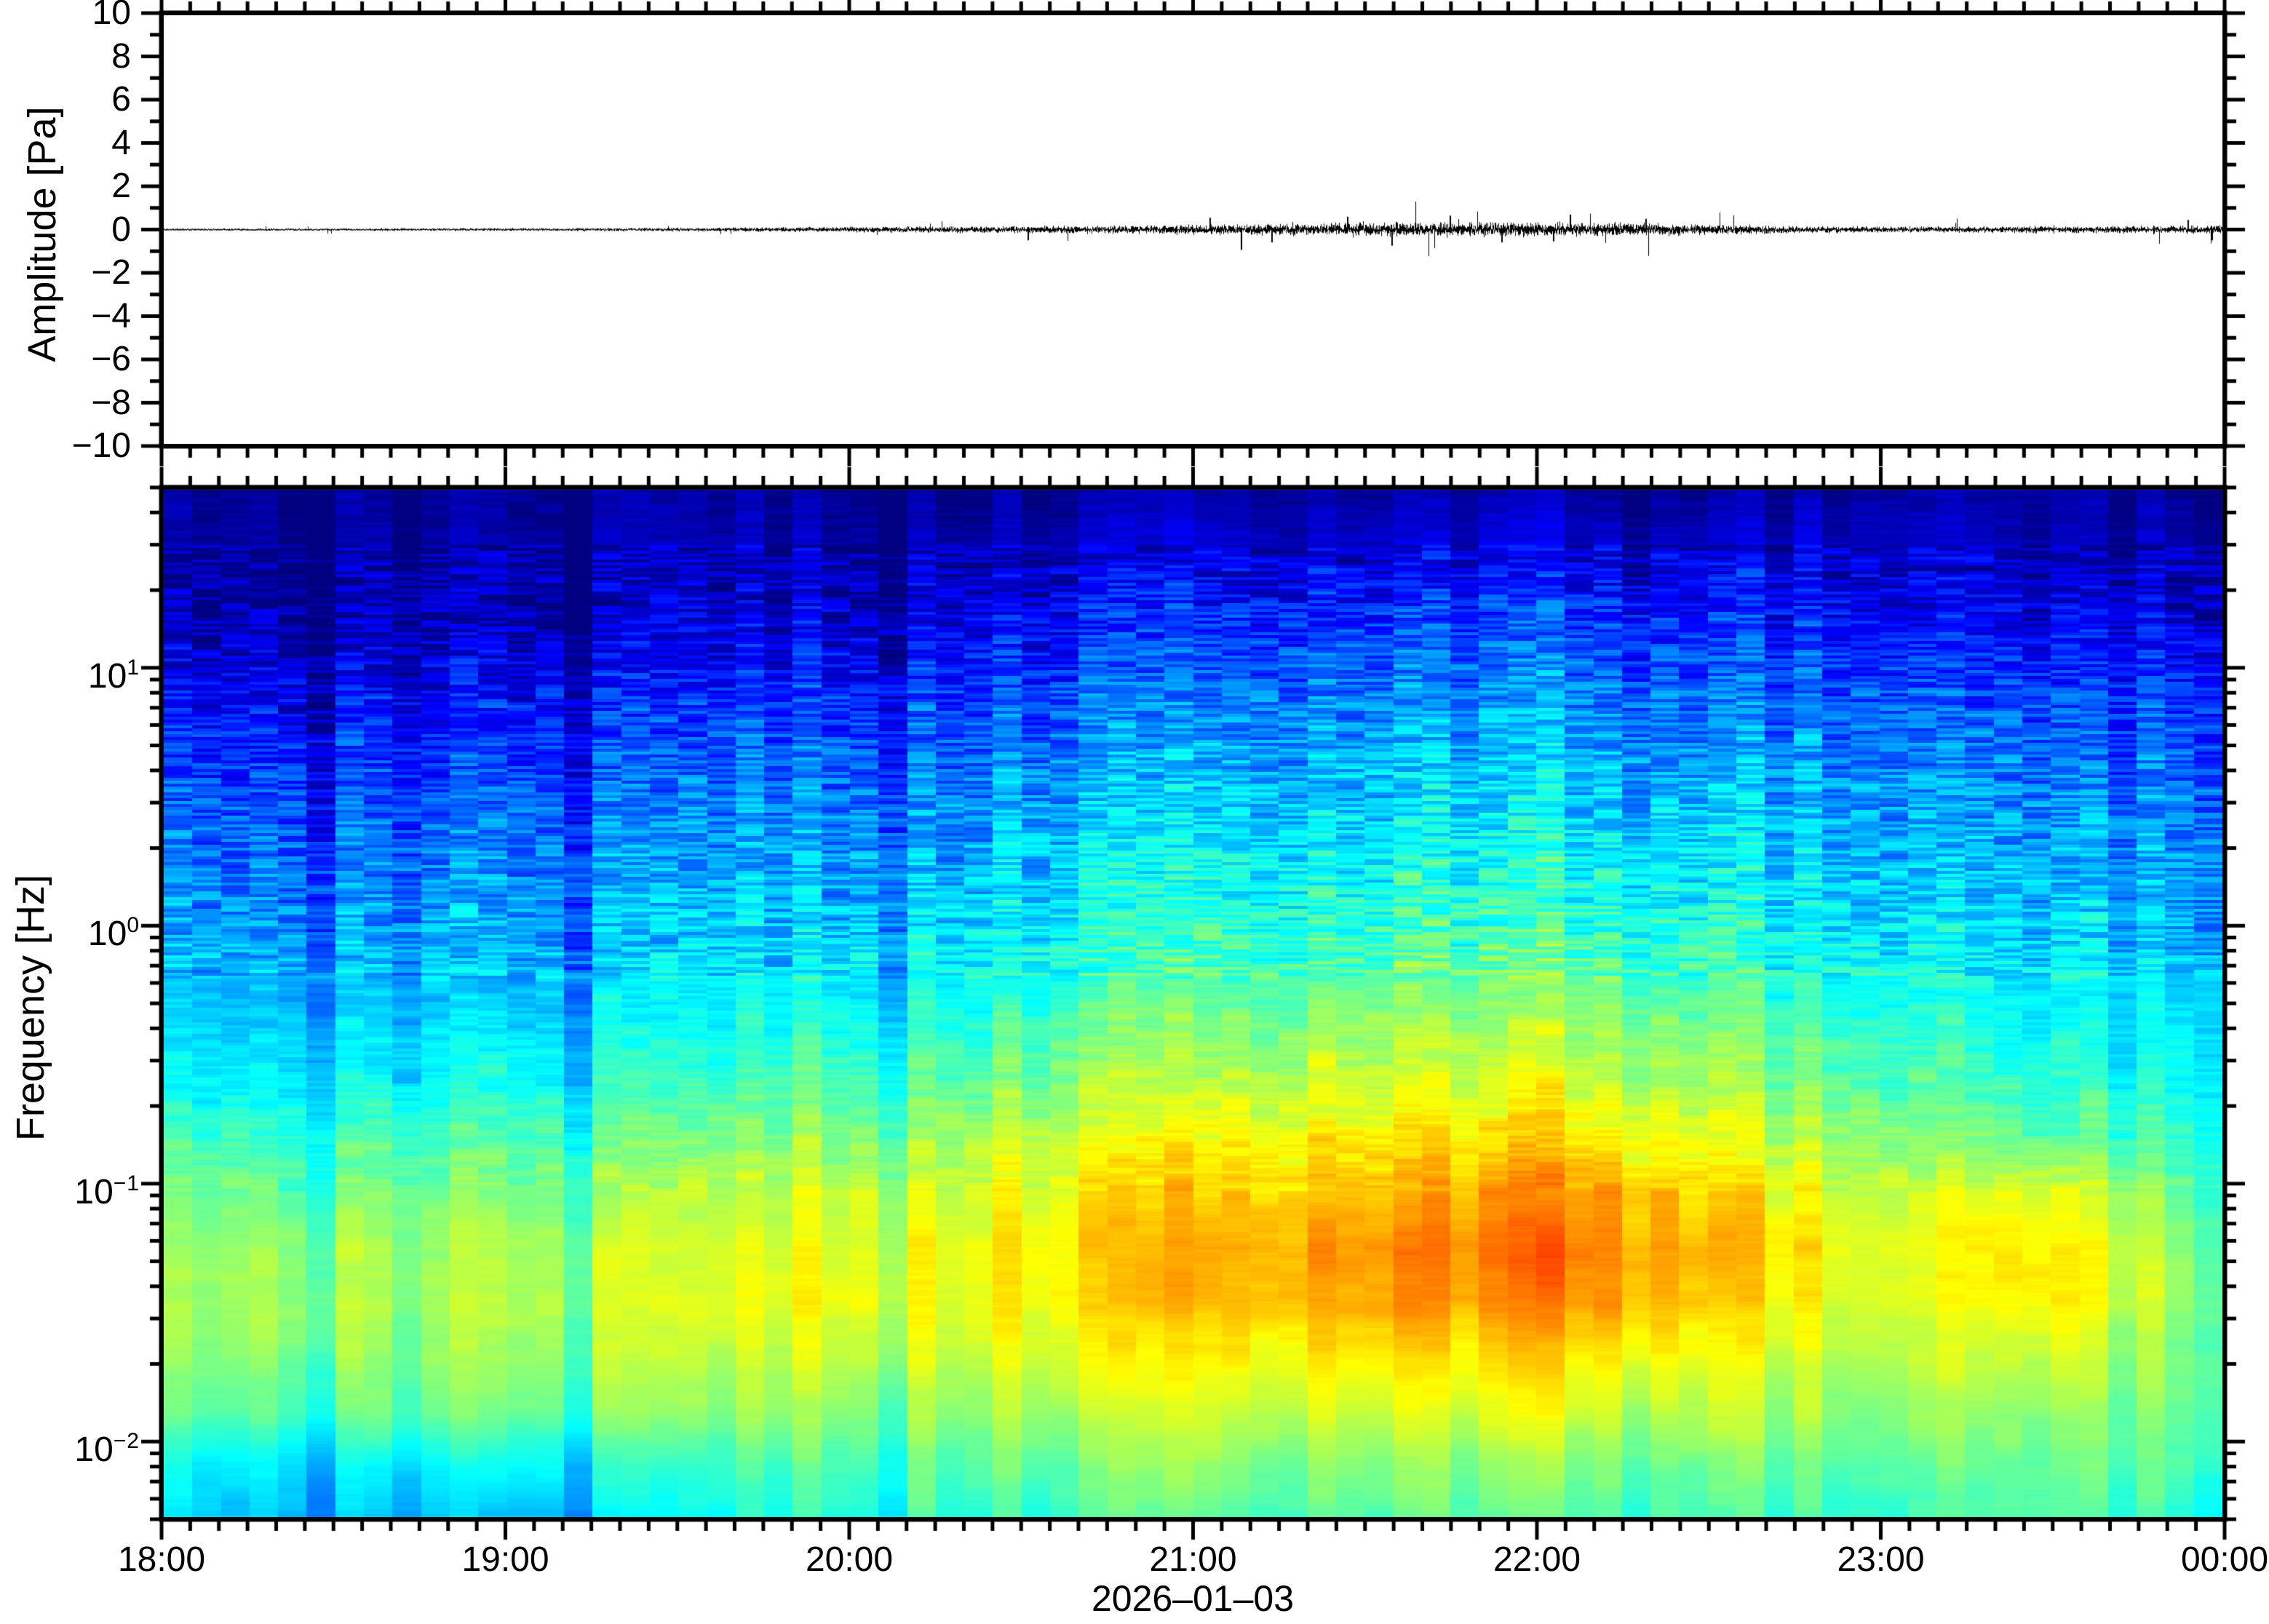 The image size is (2269, 1624). I want to click on time-tick-label: 20:00, so click(850, 1559).